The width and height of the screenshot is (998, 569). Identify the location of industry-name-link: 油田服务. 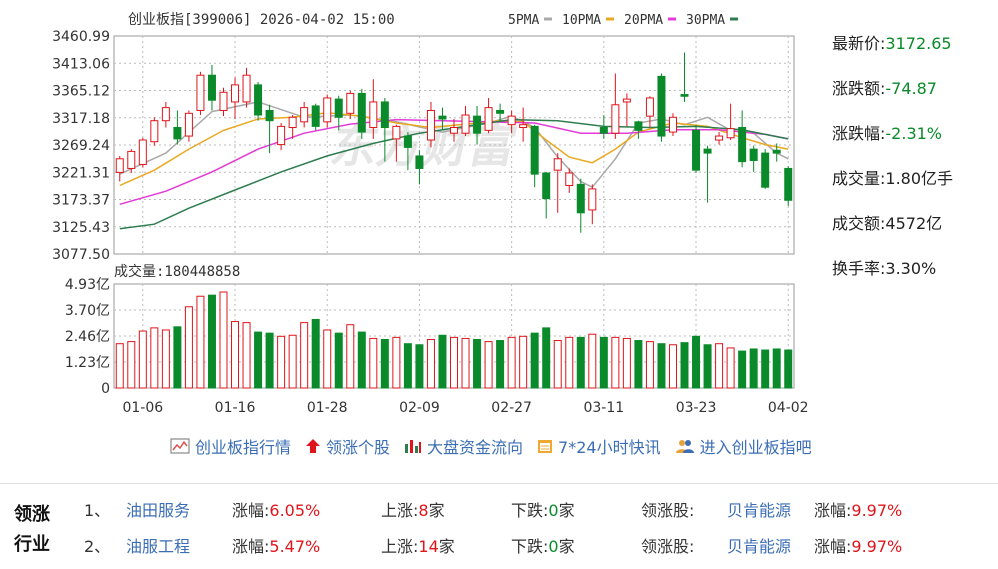
(158, 510).